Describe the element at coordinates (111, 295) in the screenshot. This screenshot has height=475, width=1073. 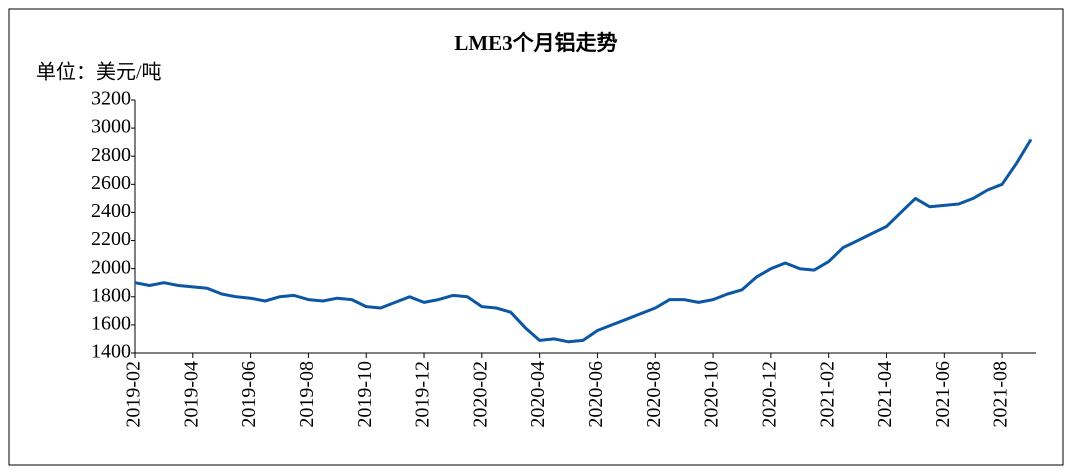
I see `y-tick-label: 1800` at that location.